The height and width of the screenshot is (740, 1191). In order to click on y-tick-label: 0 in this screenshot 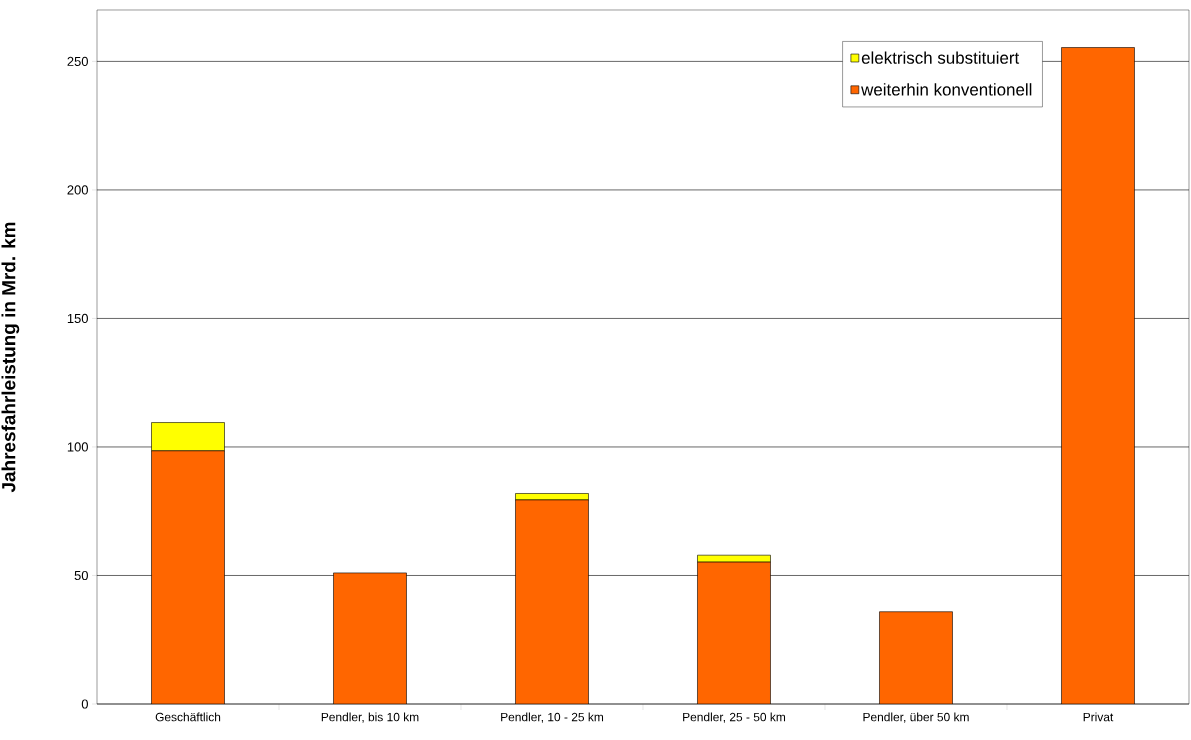, I will do `click(84, 704)`.